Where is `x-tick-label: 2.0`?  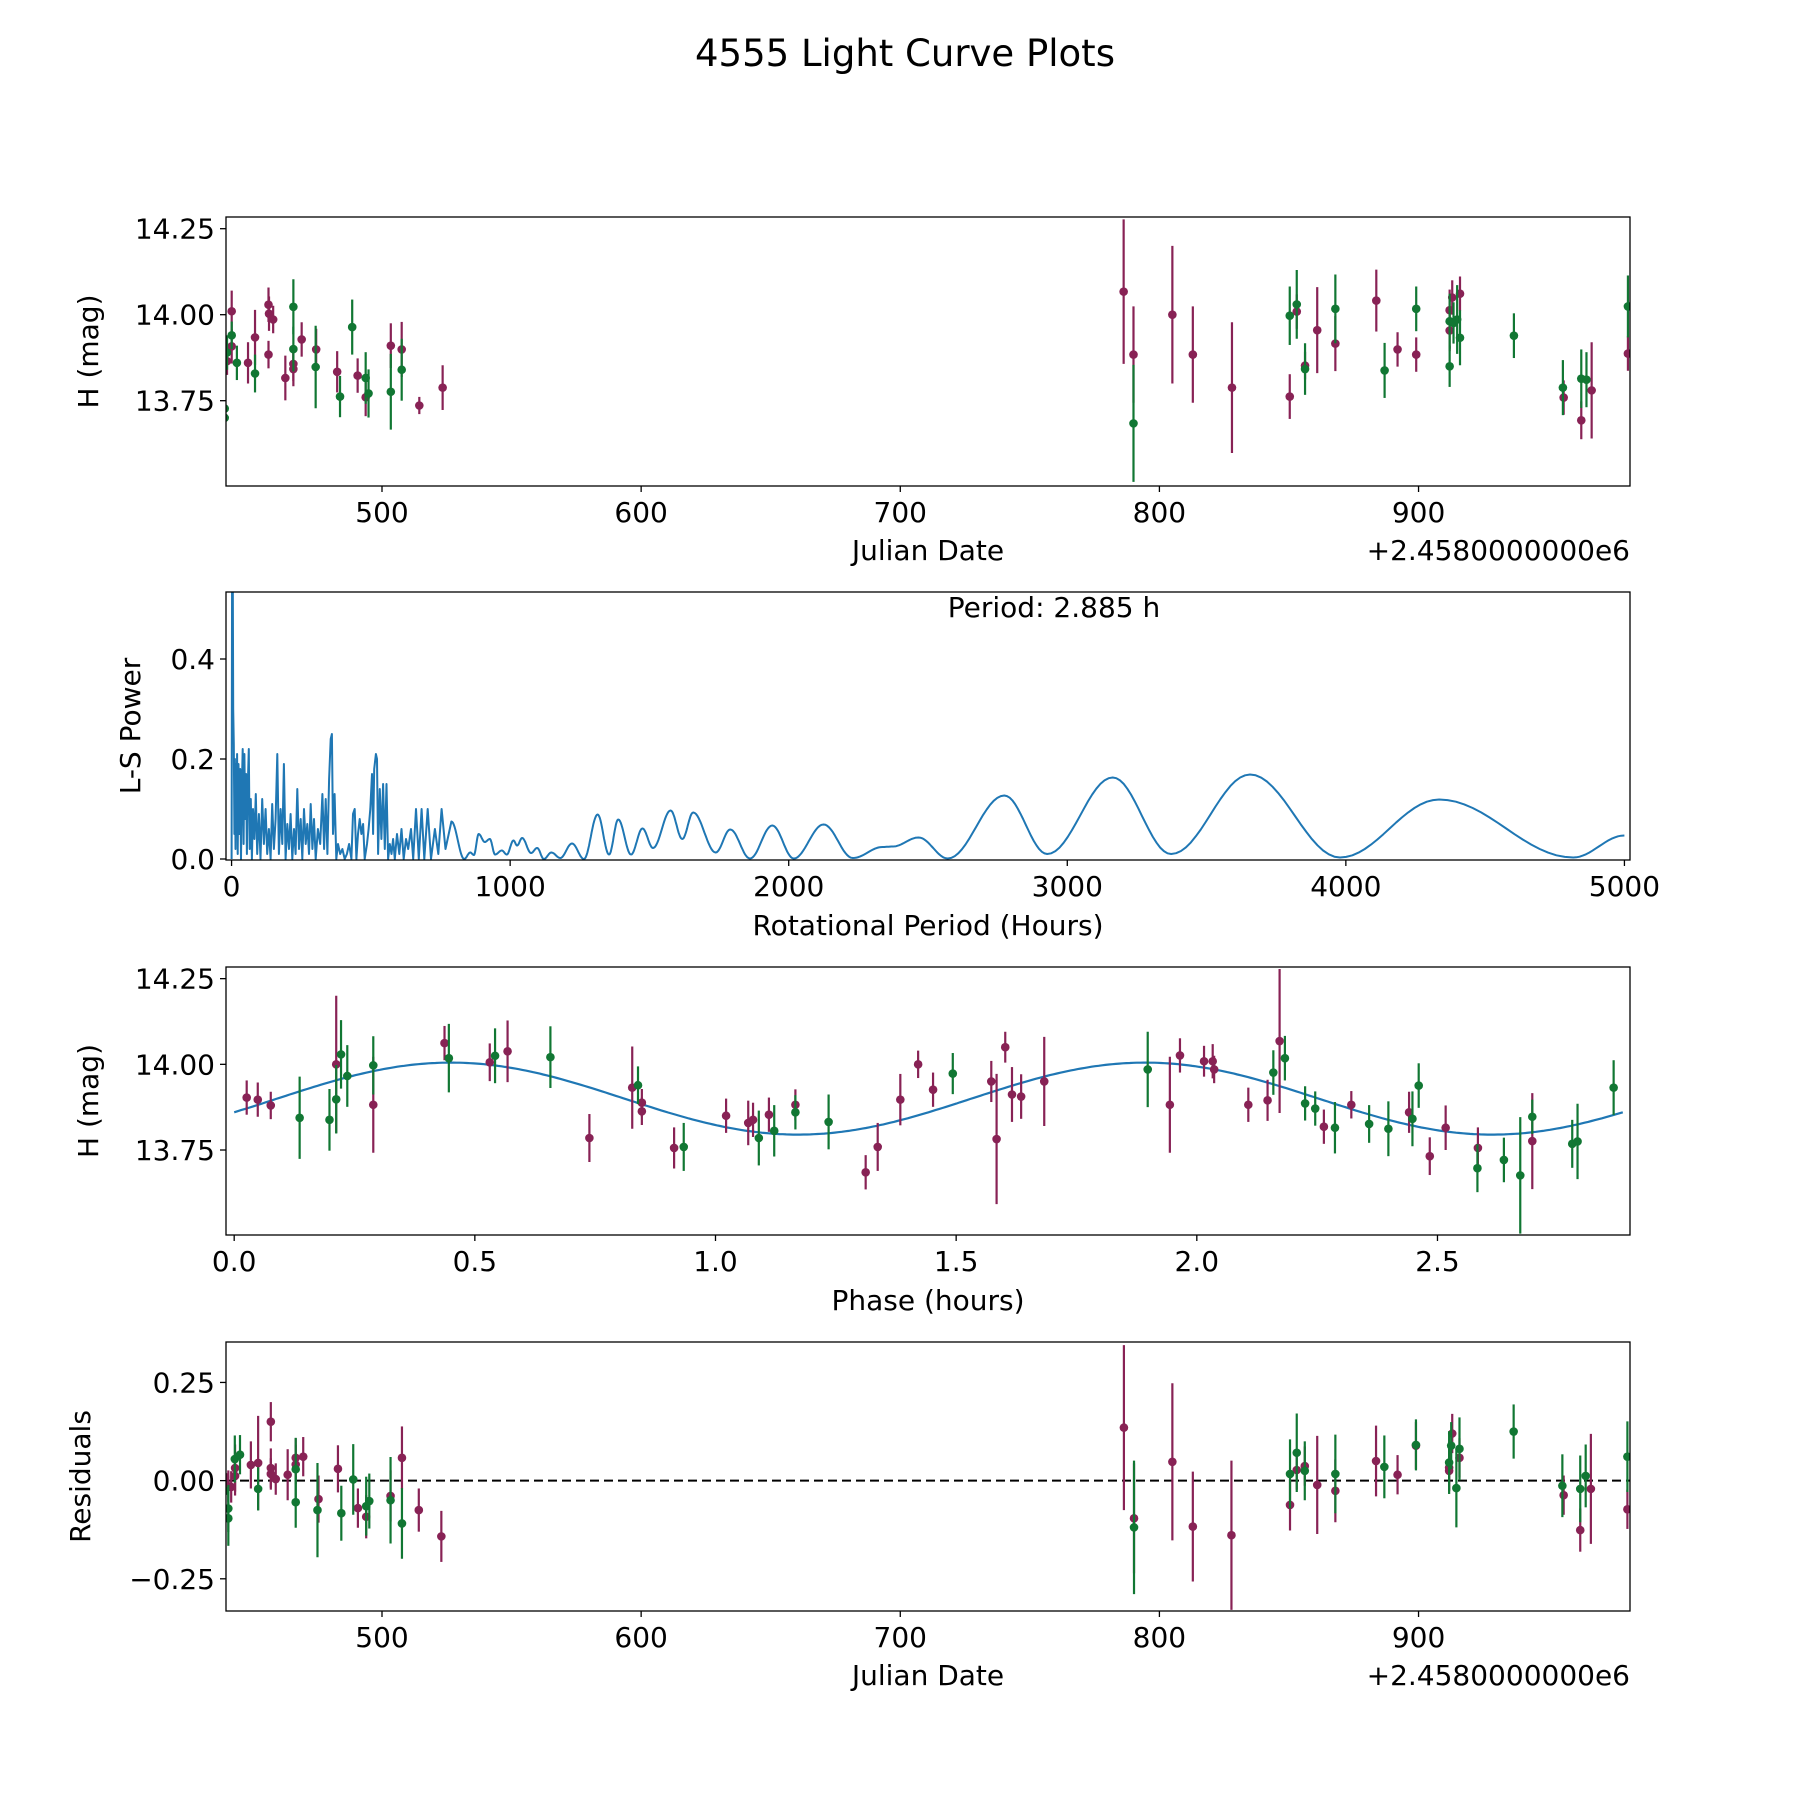
x-tick-label: 2.0 is located at coordinates (1197, 1261).